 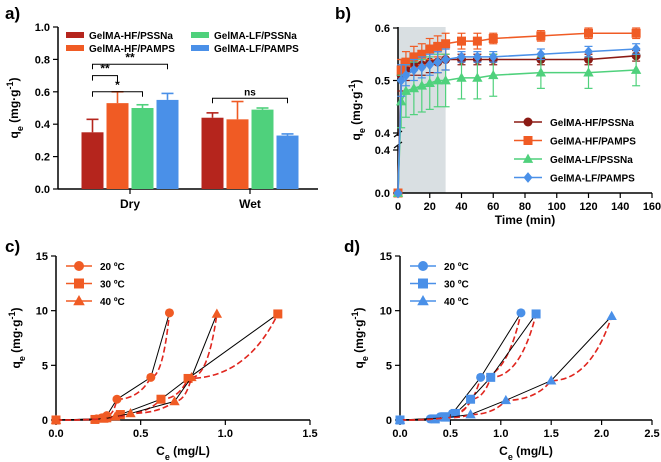 What do you see at coordinates (112, 267) in the screenshot?
I see `legend-label: 20 ºC` at bounding box center [112, 267].